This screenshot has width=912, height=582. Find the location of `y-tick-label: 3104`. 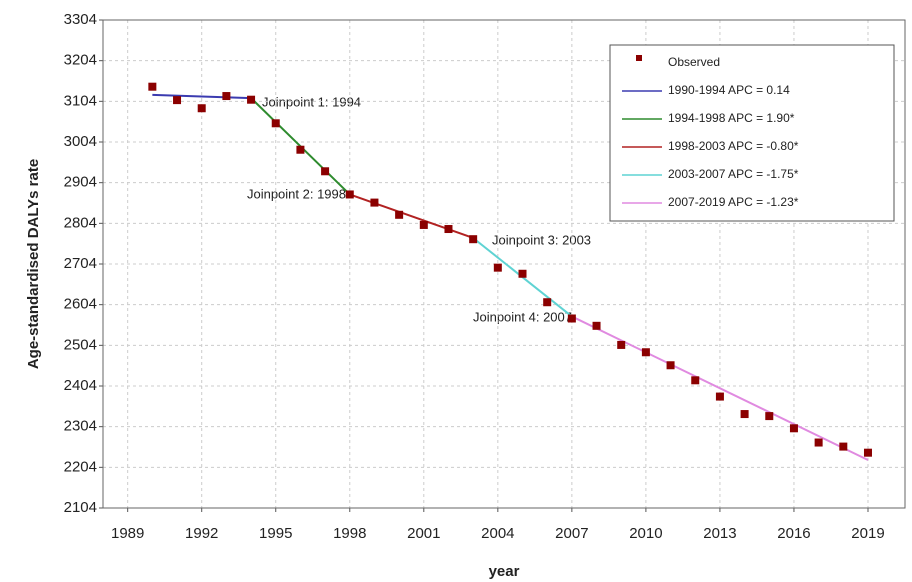

y-tick-label: 3104 is located at coordinates (80, 100).